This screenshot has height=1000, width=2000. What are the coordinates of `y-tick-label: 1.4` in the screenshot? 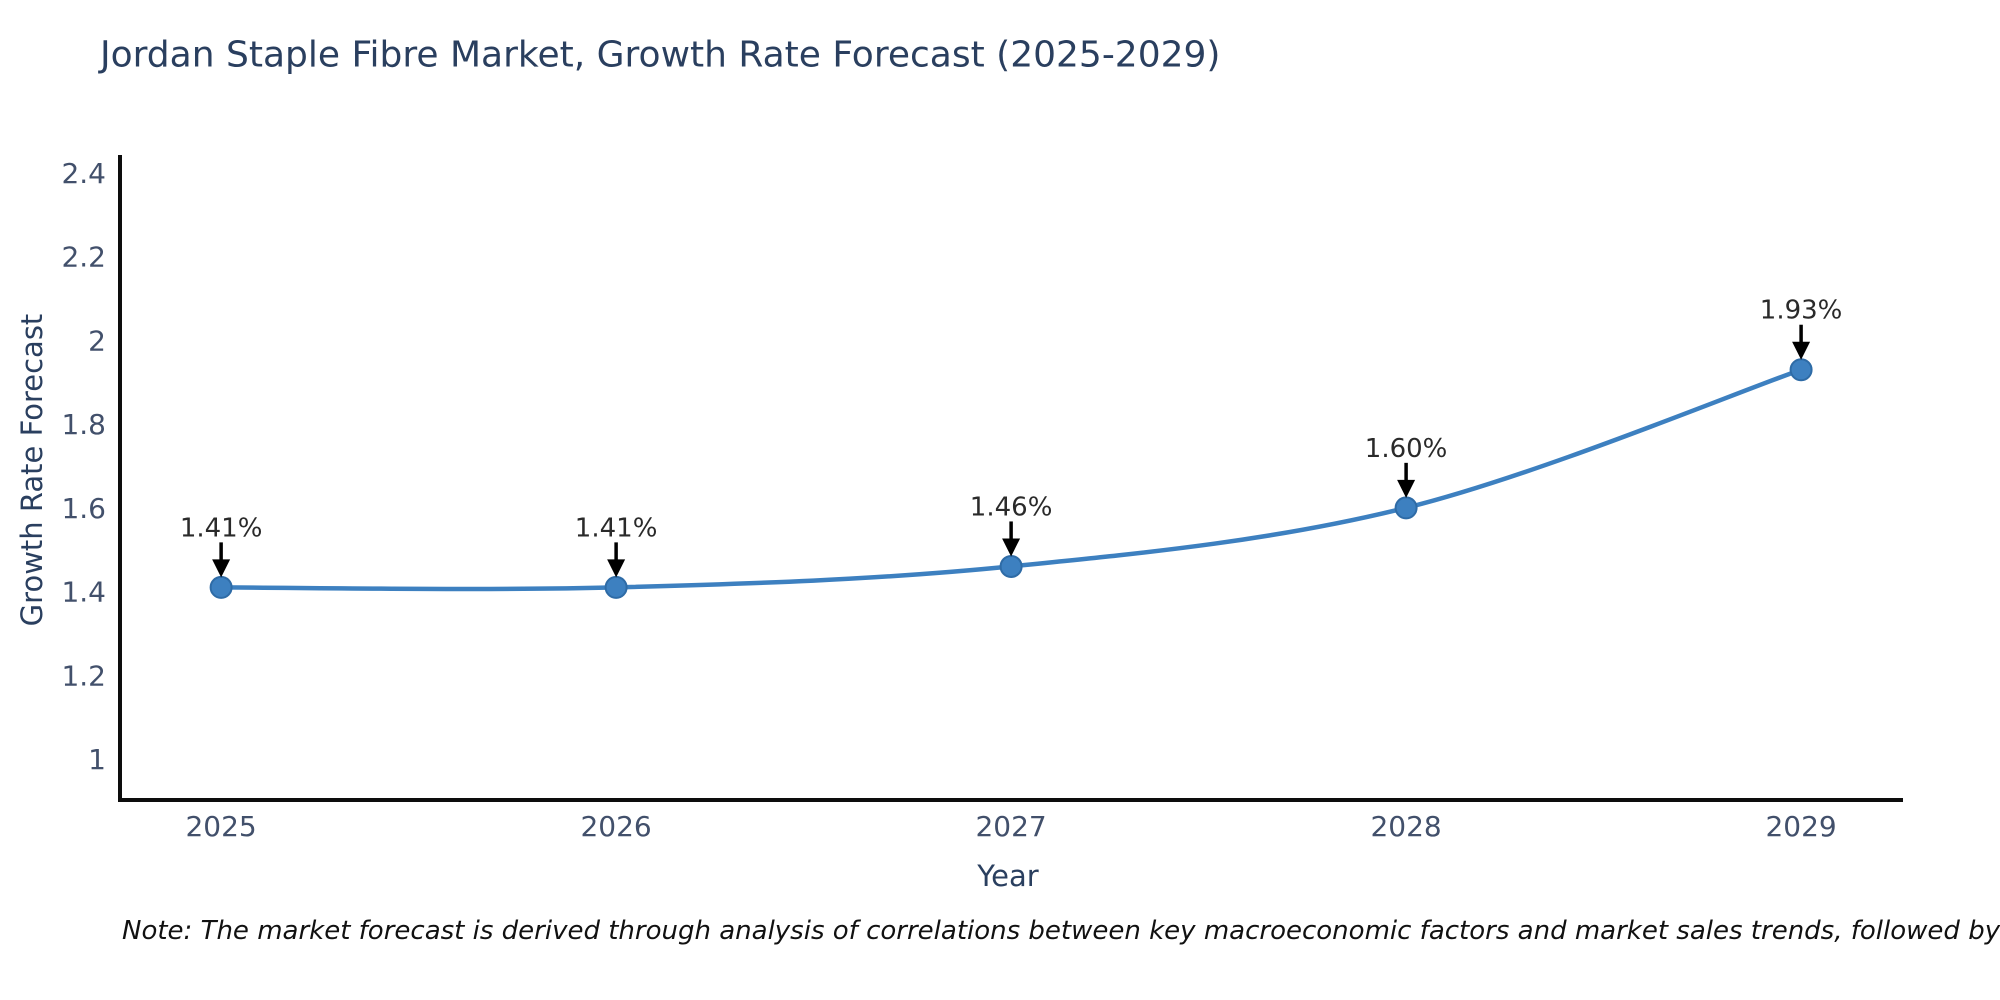 It's located at (83, 592).